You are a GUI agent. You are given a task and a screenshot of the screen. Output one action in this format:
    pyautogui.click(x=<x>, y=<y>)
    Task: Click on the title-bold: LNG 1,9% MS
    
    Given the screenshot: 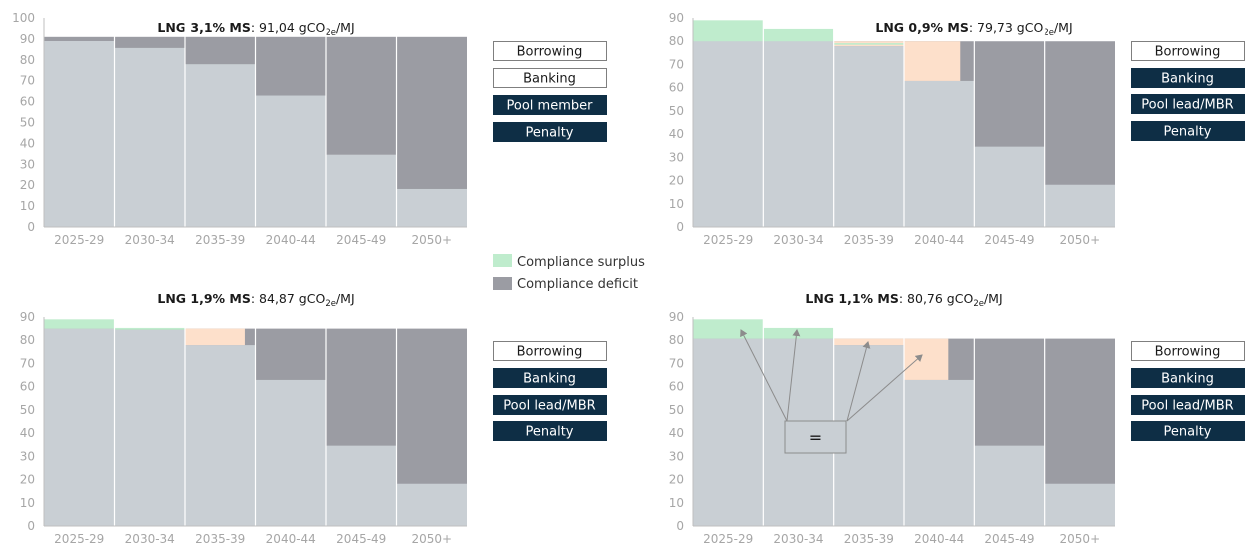 What is the action you would take?
    pyautogui.click(x=204, y=298)
    